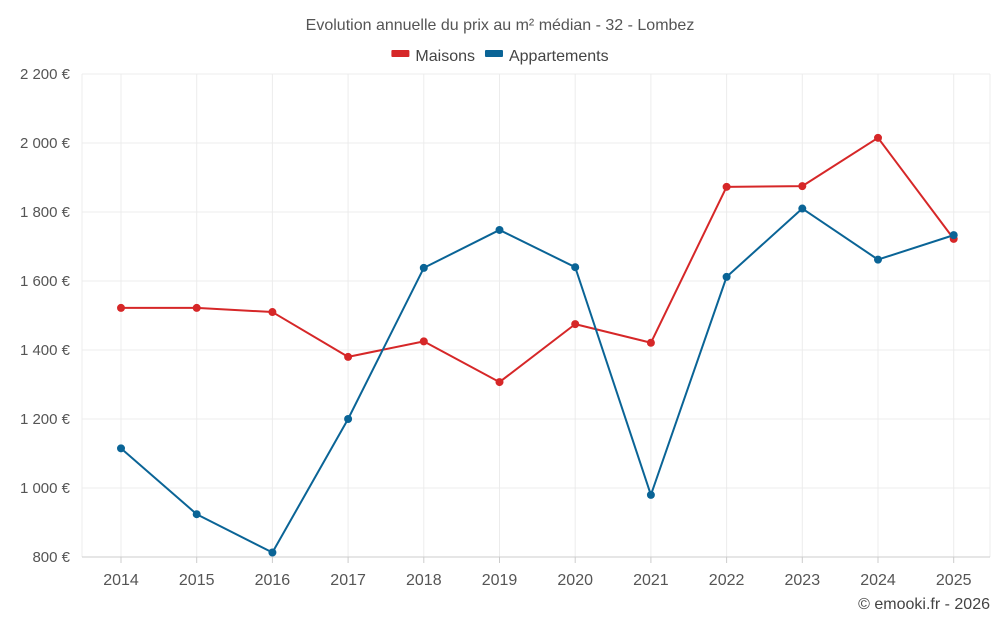 This screenshot has height=625, width=1000. Describe the element at coordinates (424, 580) in the screenshot. I see `x-tick-label: 2018` at that location.